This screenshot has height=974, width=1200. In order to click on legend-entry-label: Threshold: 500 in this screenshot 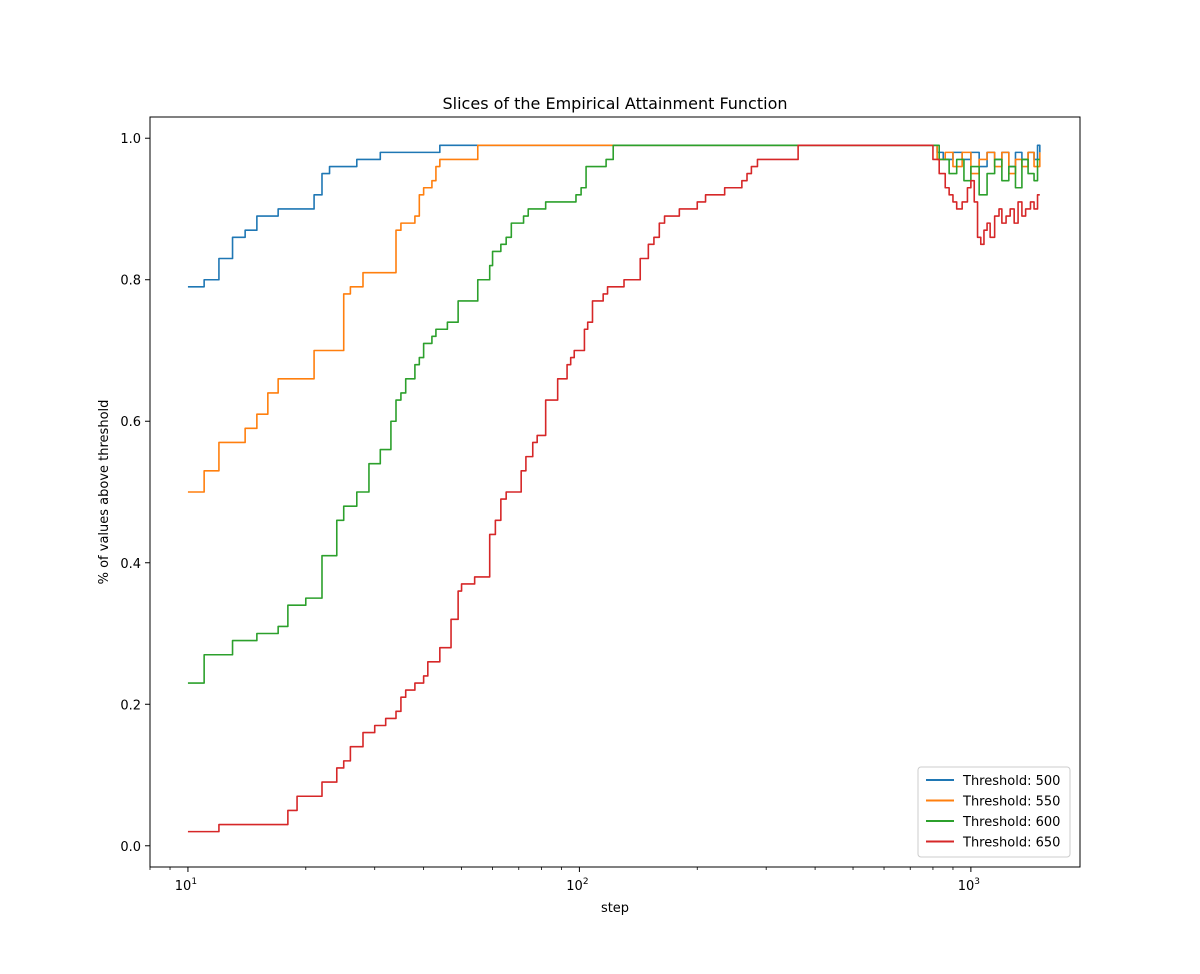, I will do `click(1011, 781)`.